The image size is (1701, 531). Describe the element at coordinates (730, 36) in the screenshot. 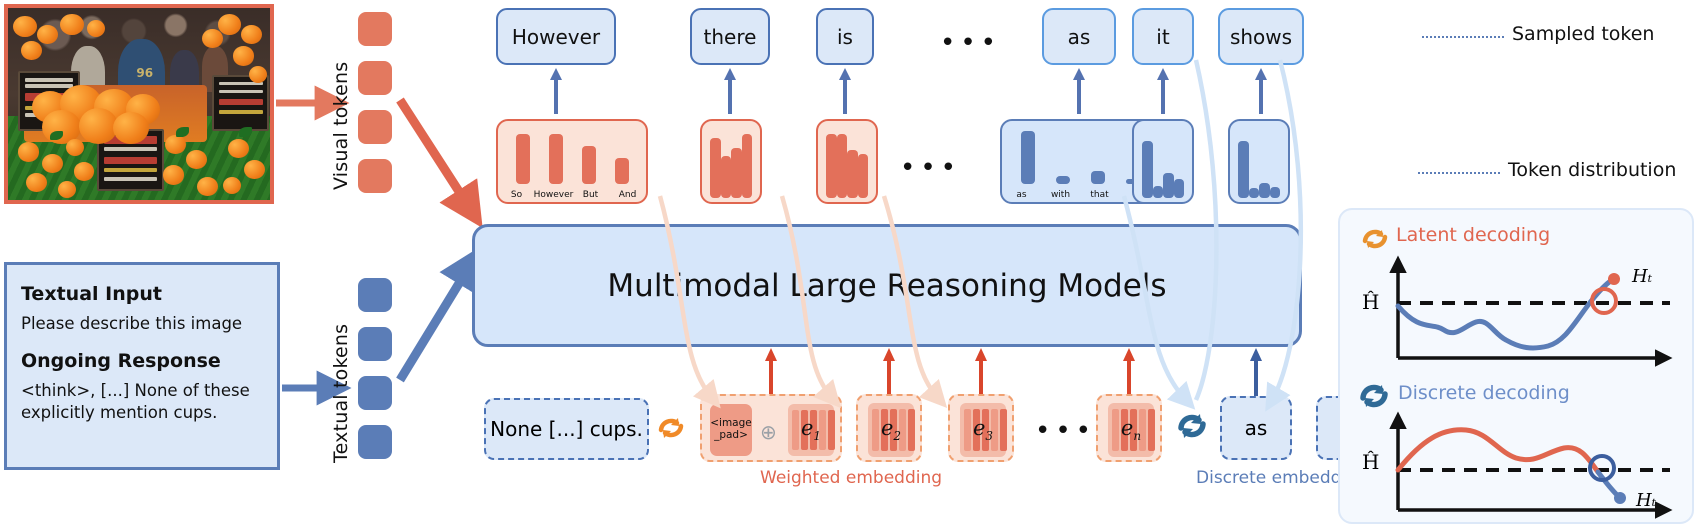

I see `sampled-token-box: there` at that location.